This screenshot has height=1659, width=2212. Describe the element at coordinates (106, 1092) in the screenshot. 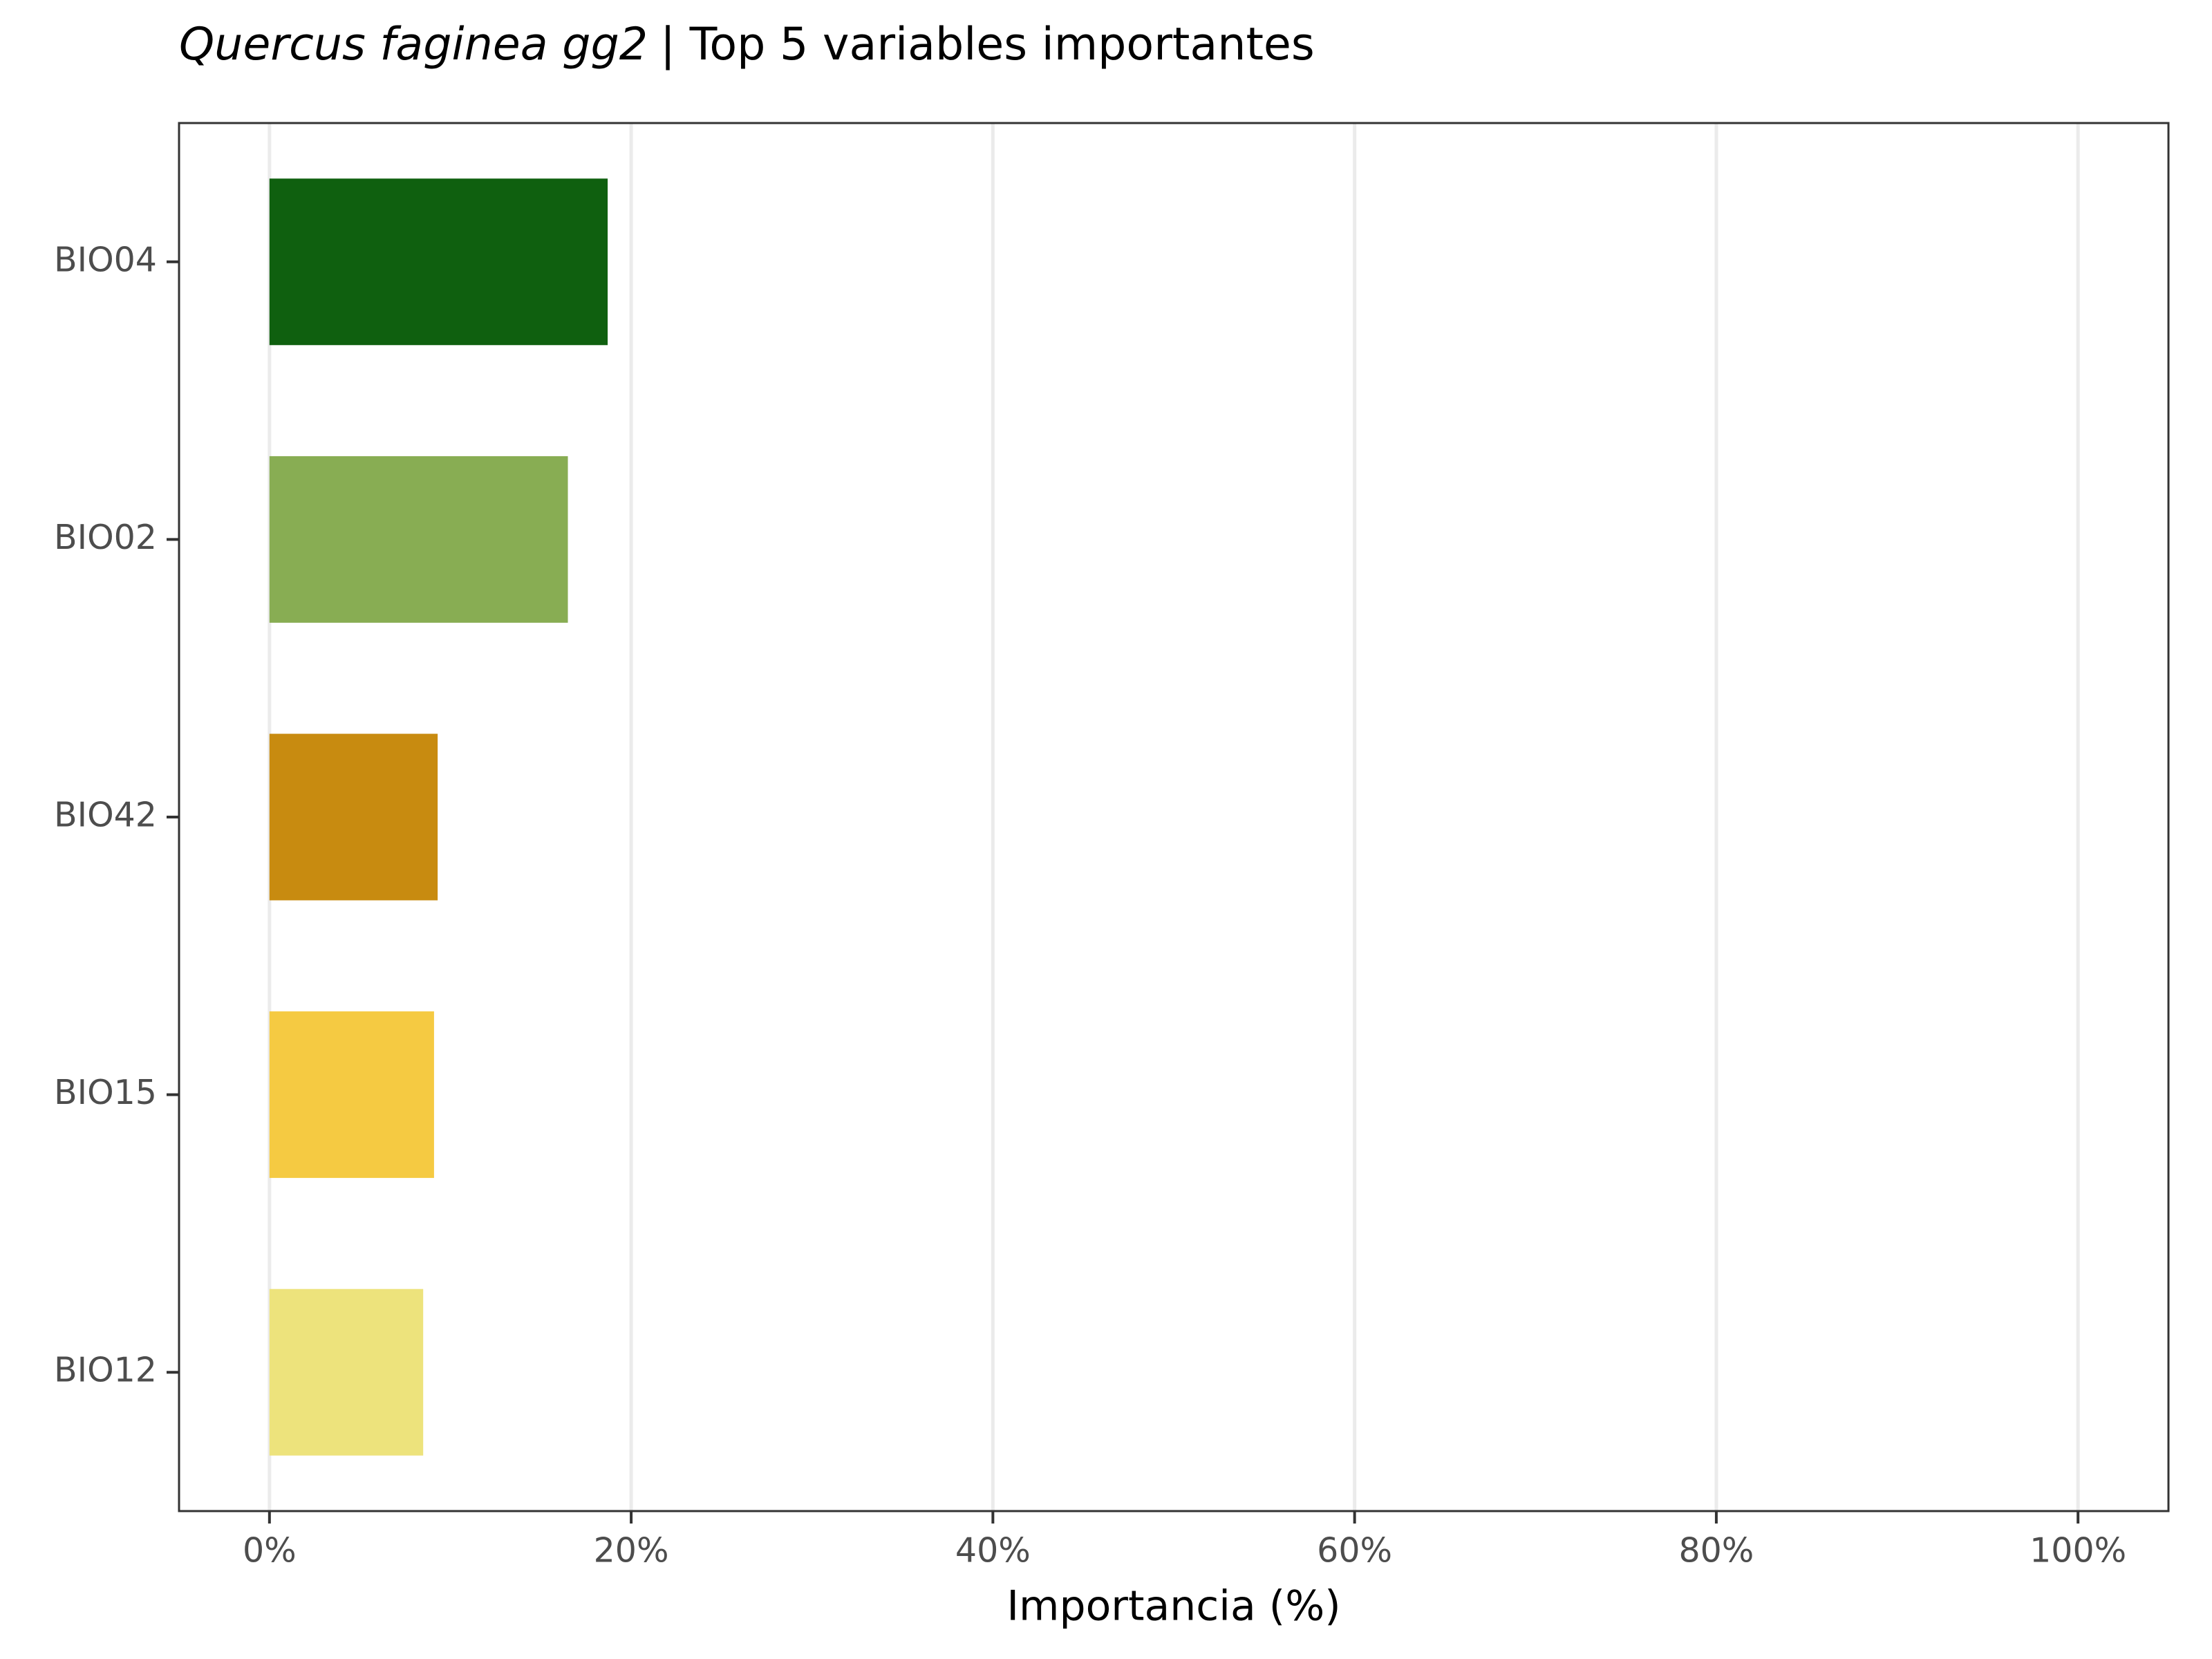

I see `y-tick-label: BIO15` at that location.